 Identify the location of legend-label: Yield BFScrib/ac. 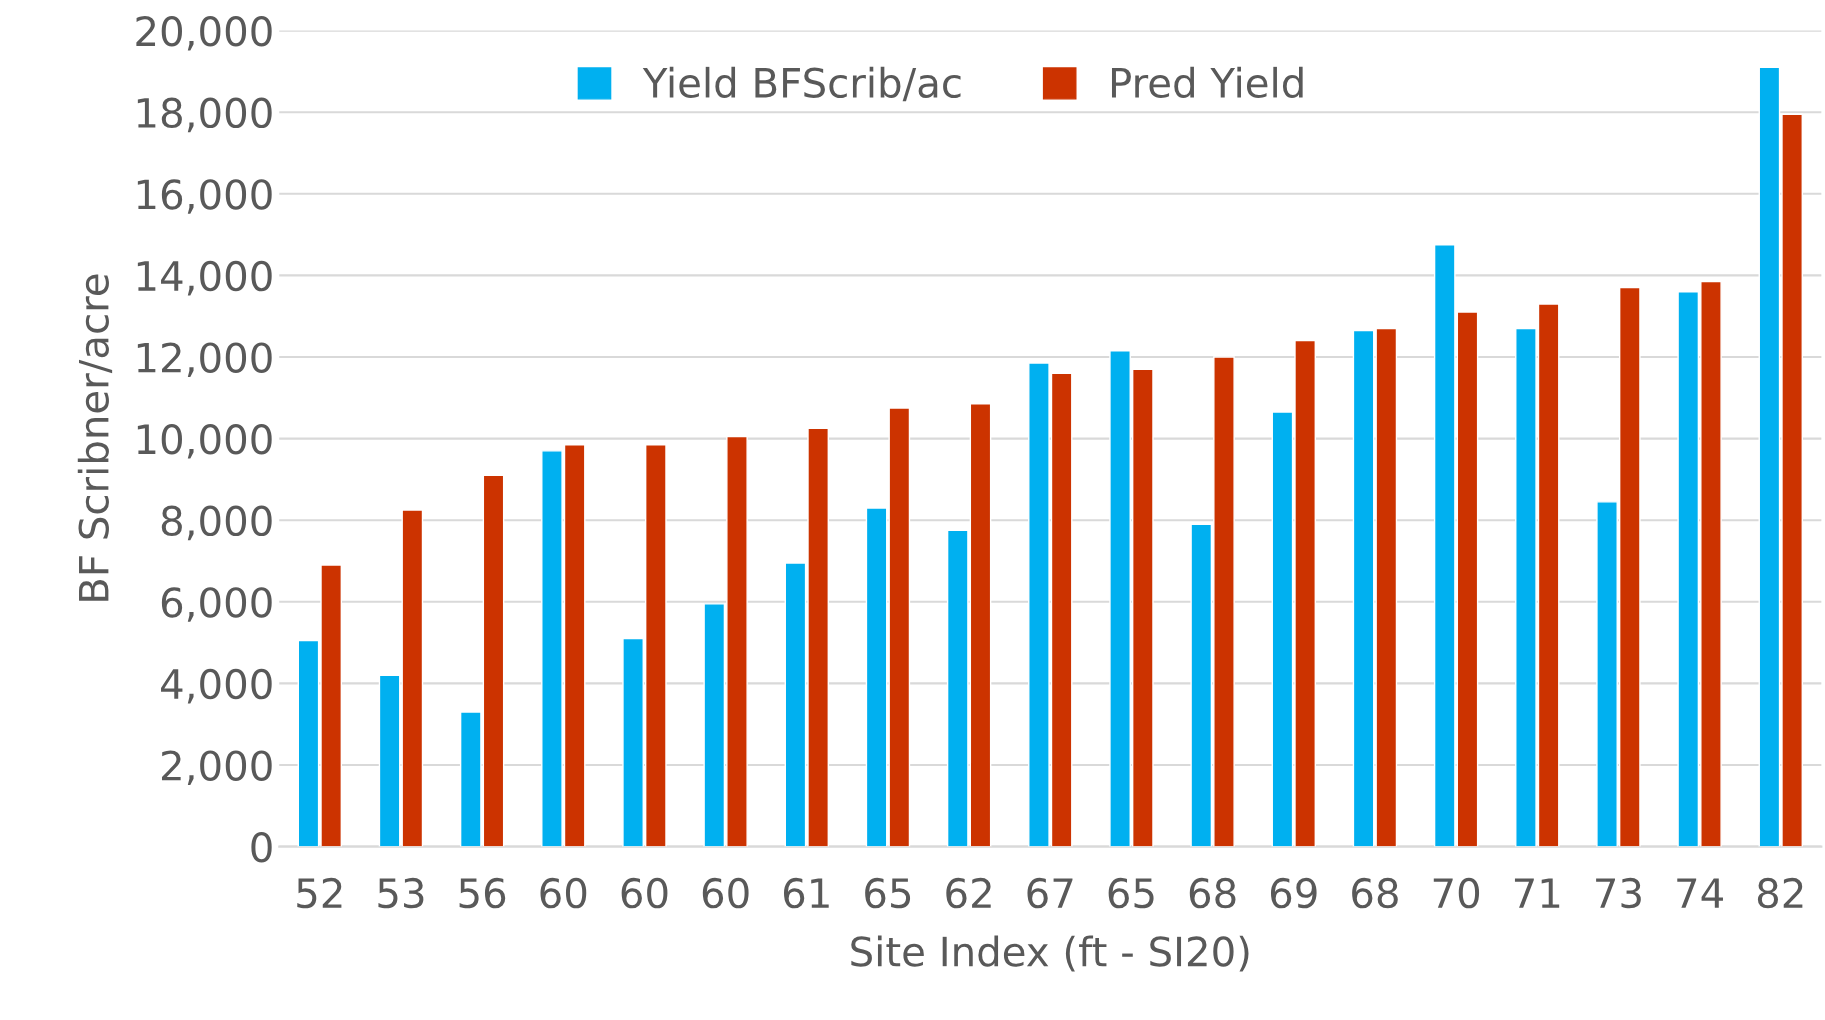
(801, 84).